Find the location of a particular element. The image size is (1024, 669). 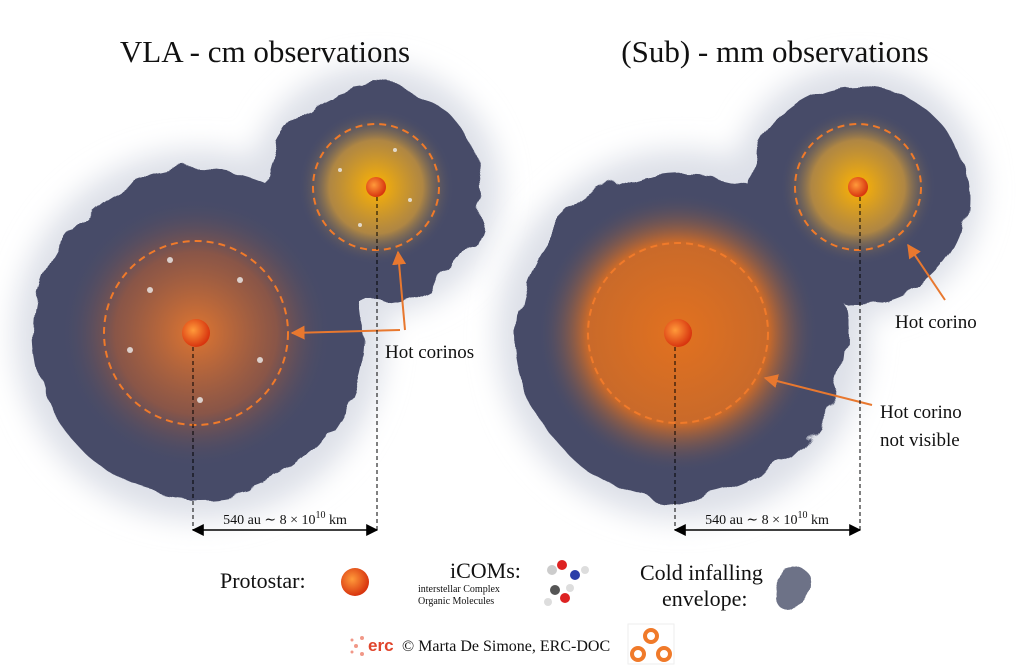

legend-label: Cold infalling is located at coordinates (701, 572).